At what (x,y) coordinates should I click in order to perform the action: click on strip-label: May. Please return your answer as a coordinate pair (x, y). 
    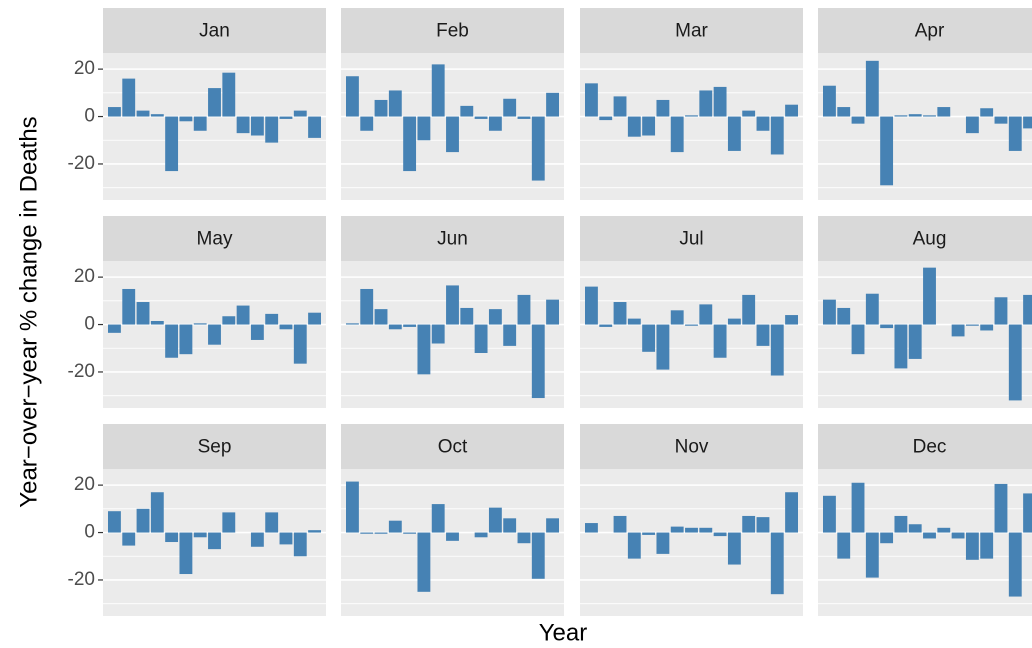
    Looking at the image, I should click on (215, 239).